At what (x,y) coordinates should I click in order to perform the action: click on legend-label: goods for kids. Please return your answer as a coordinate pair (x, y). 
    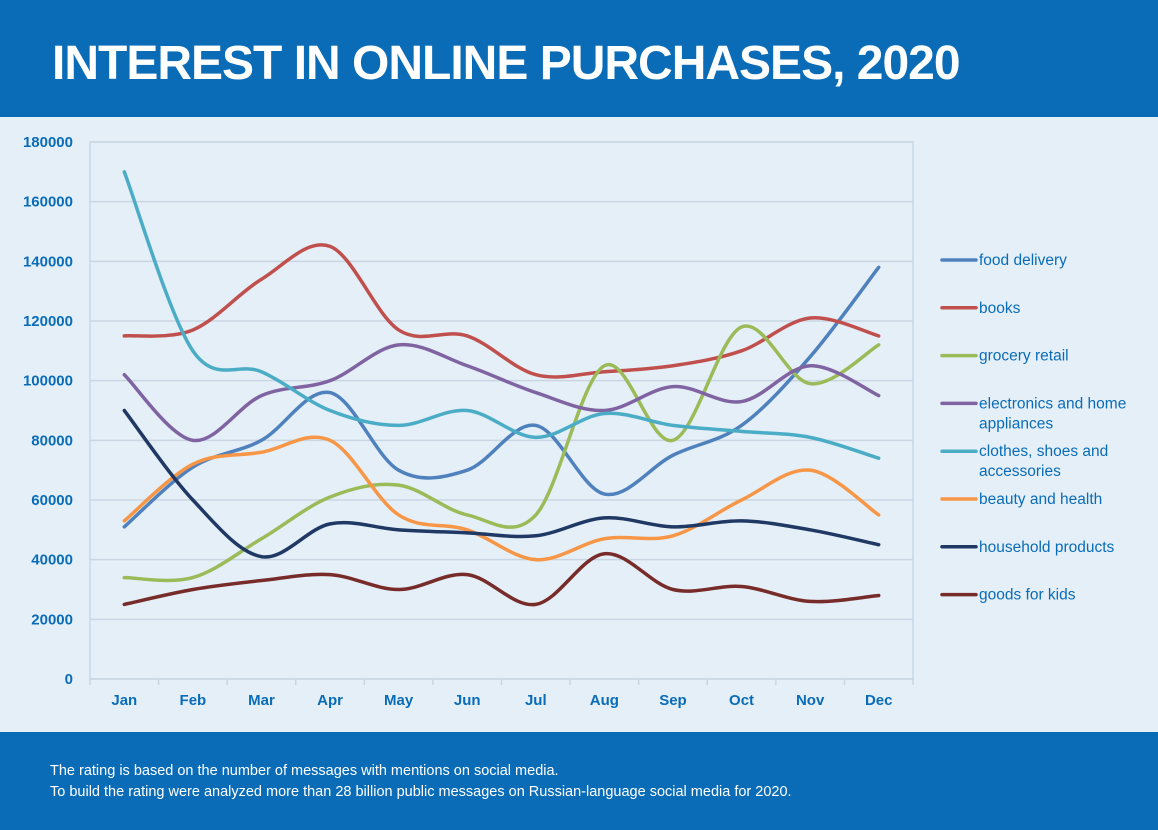
    Looking at the image, I should click on (1027, 595).